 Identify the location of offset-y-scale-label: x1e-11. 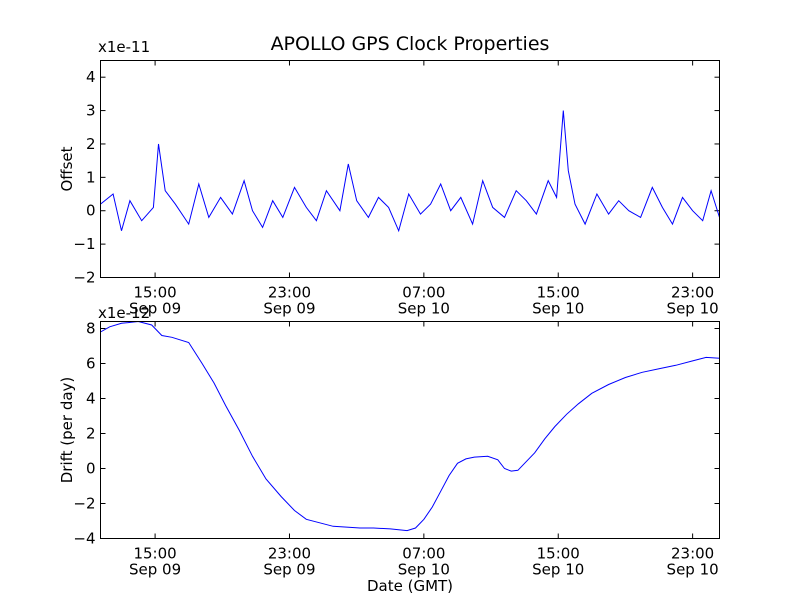
(124, 47).